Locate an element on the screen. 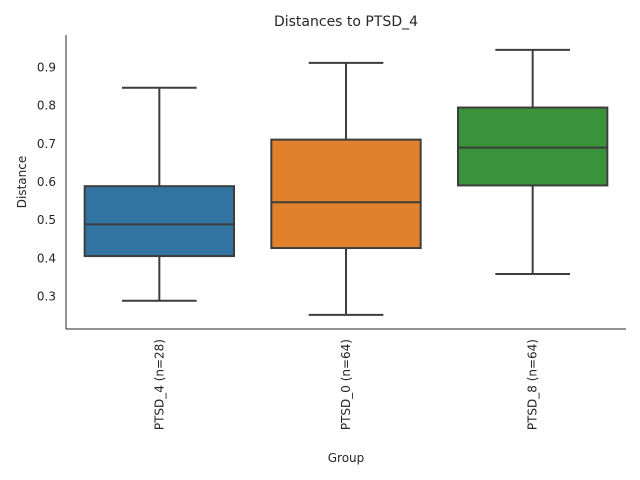  y-tick-label: 0.8 is located at coordinates (46, 106).